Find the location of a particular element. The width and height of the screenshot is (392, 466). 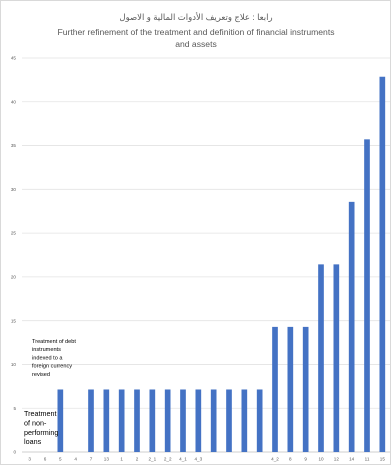

x-tick-label: 4_1 is located at coordinates (183, 459).